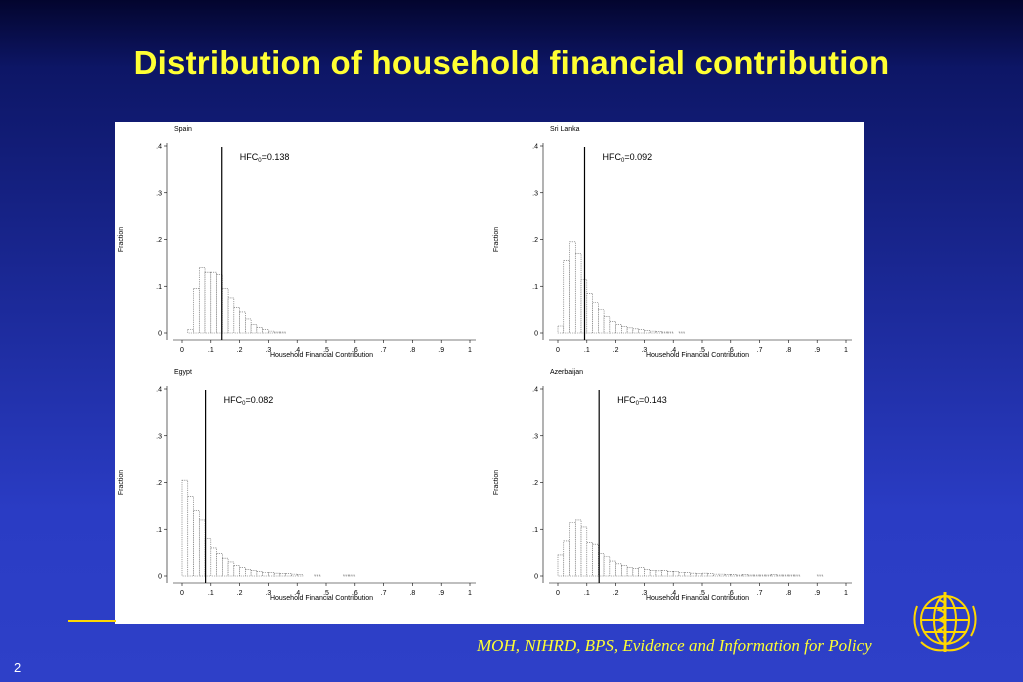 The height and width of the screenshot is (682, 1023). Describe the element at coordinates (183, 129) in the screenshot. I see `panel-title: Spain` at that location.